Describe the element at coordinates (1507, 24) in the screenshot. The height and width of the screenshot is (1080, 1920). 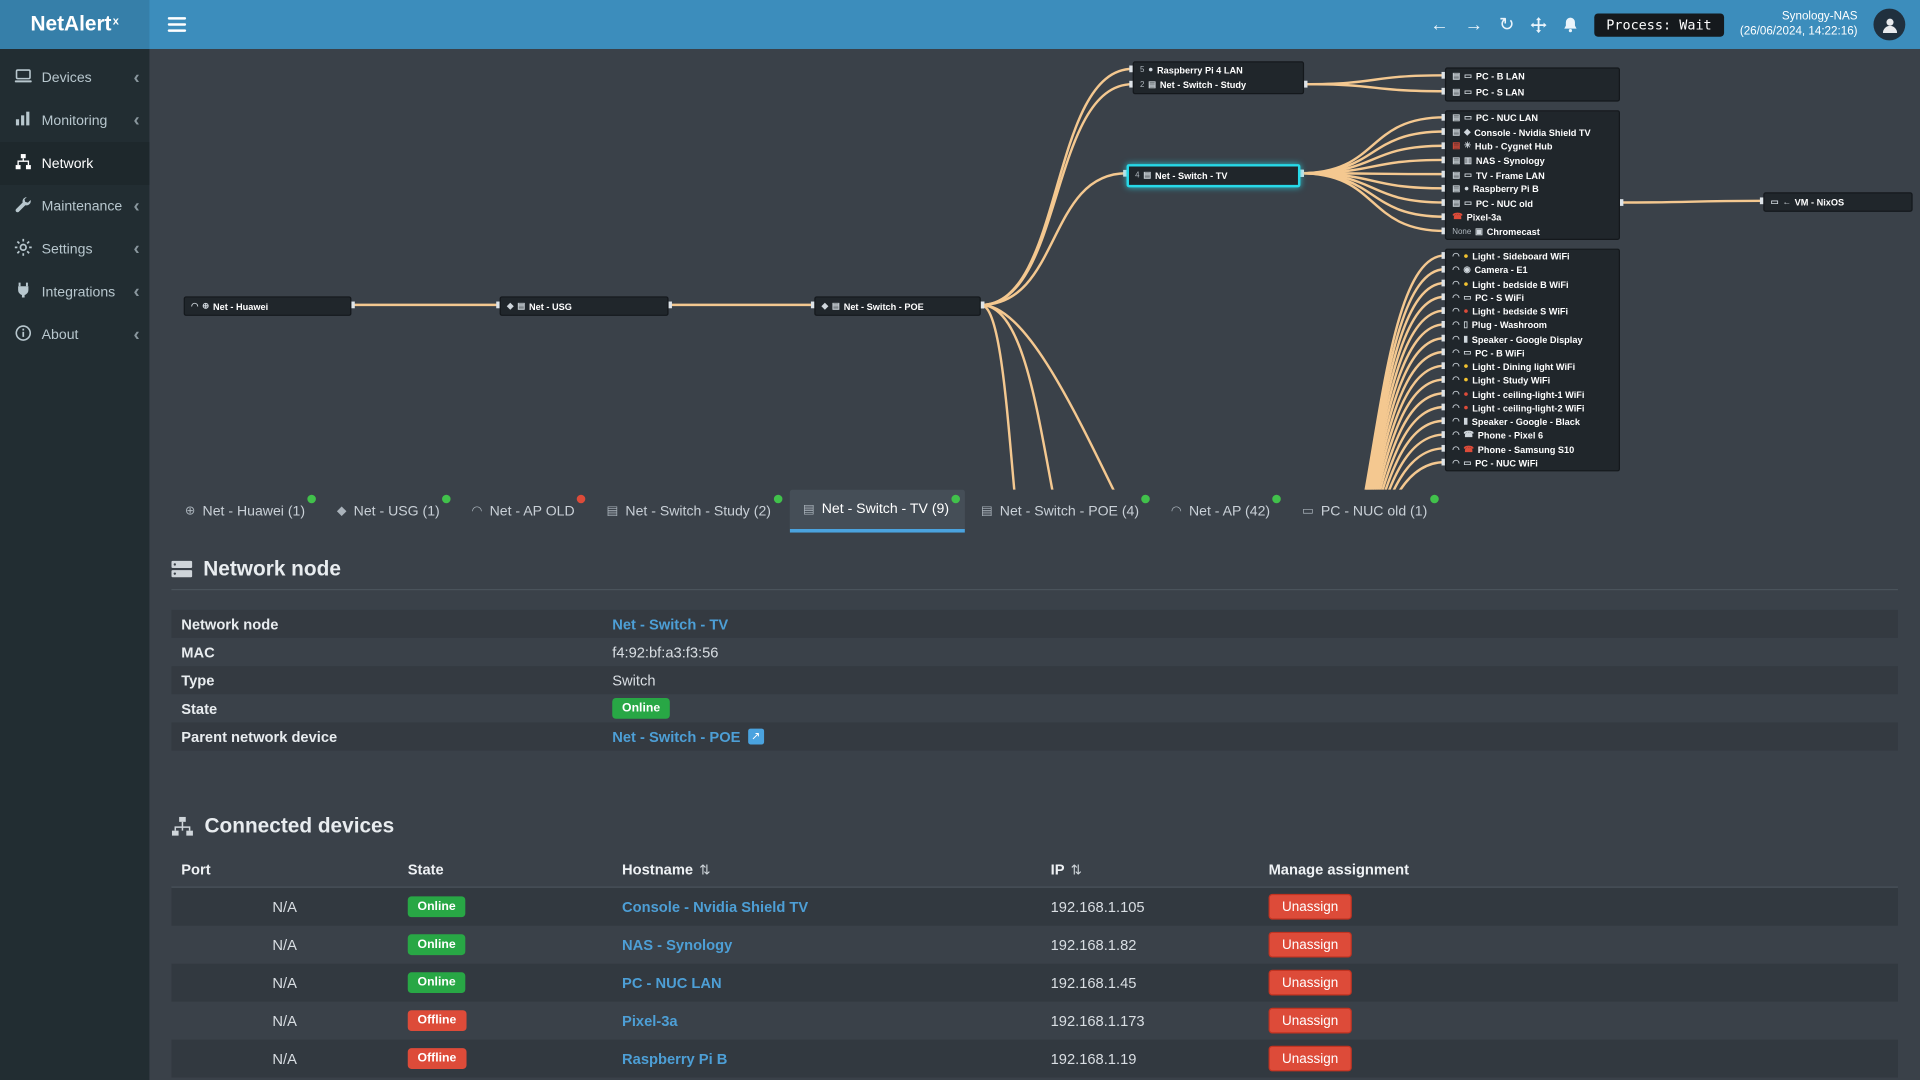
I see `refresh-icon: ↻` at that location.